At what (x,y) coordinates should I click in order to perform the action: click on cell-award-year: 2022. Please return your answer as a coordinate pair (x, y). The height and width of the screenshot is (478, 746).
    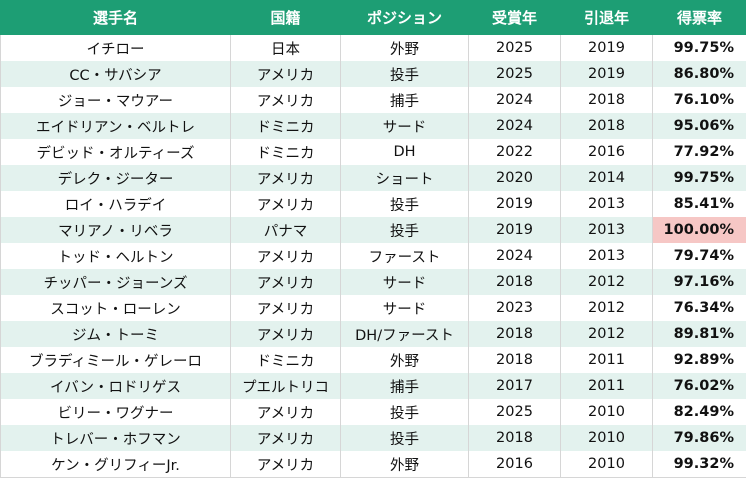
    Looking at the image, I should click on (515, 152).